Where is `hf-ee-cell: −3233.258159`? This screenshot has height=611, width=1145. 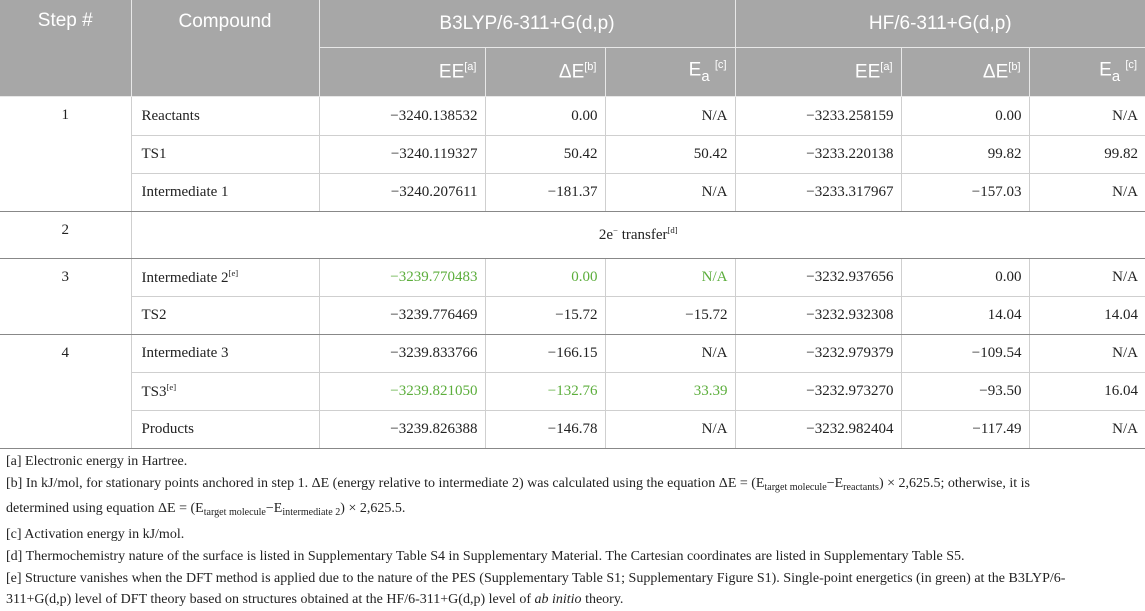 hf-ee-cell: −3233.258159 is located at coordinates (818, 116).